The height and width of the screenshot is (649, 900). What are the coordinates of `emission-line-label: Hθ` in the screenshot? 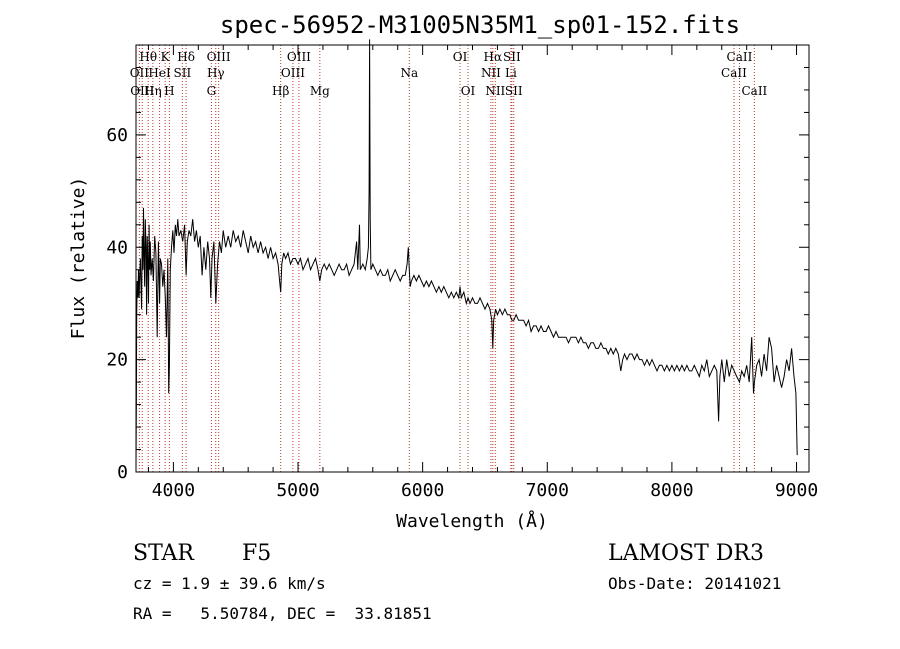 It's located at (148, 57).